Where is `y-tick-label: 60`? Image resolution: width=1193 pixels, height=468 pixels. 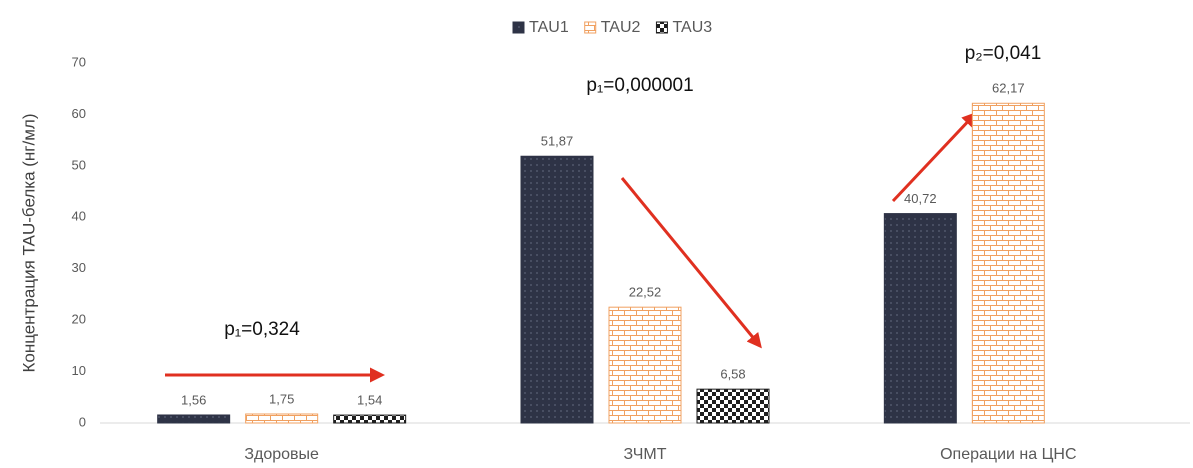 y-tick-label: 60 is located at coordinates (79, 113).